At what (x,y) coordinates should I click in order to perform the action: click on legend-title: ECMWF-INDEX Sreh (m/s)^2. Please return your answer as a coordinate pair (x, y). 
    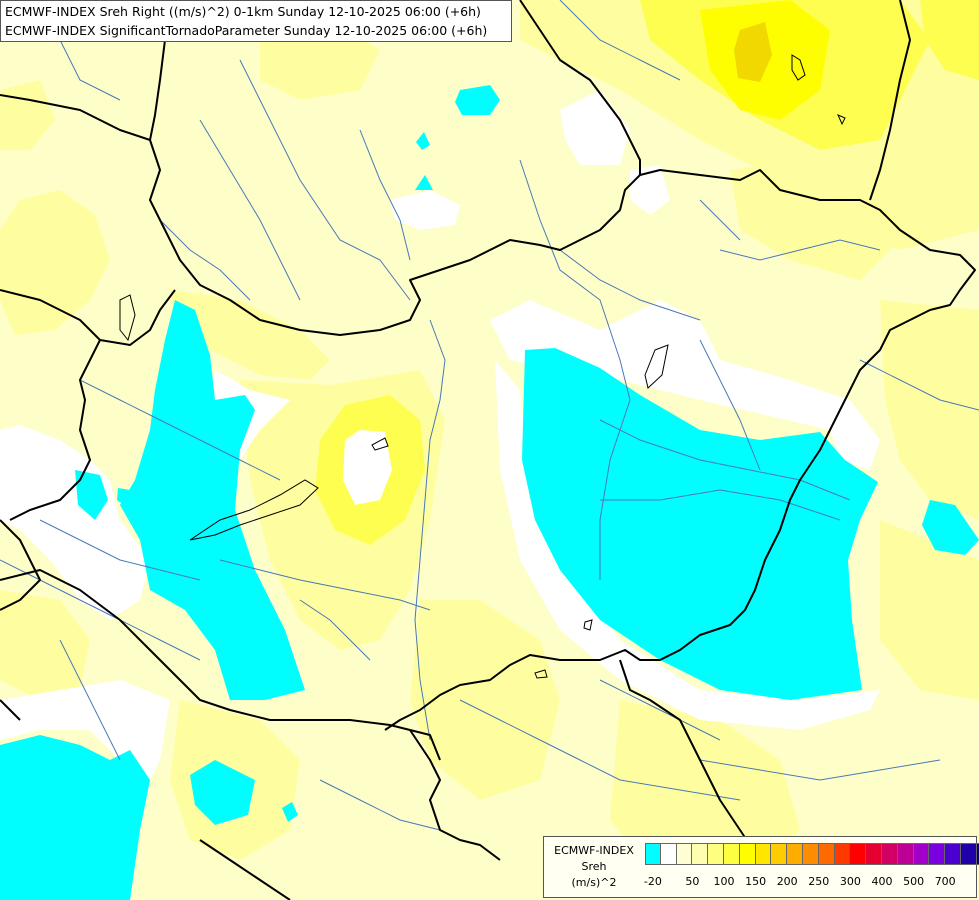
    Looking at the image, I should click on (594, 867).